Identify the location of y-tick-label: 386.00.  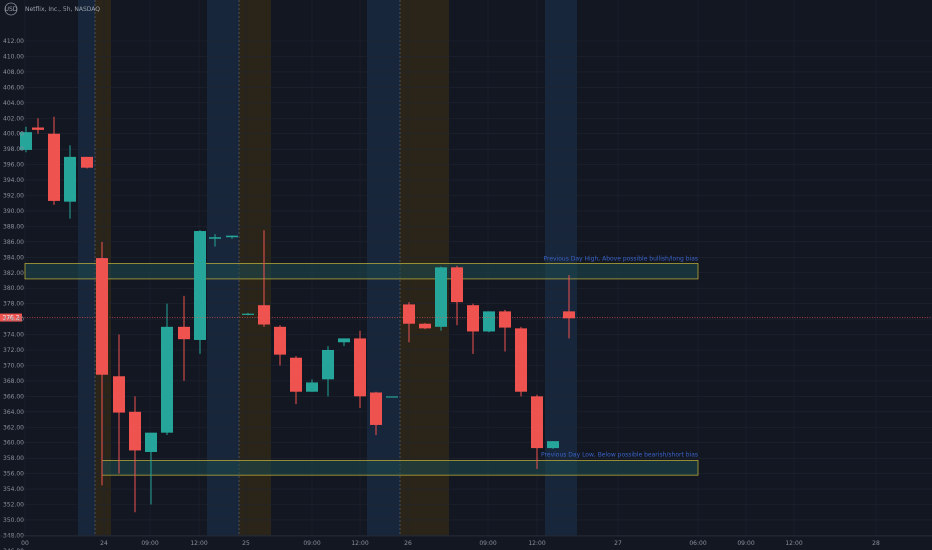
(13, 242).